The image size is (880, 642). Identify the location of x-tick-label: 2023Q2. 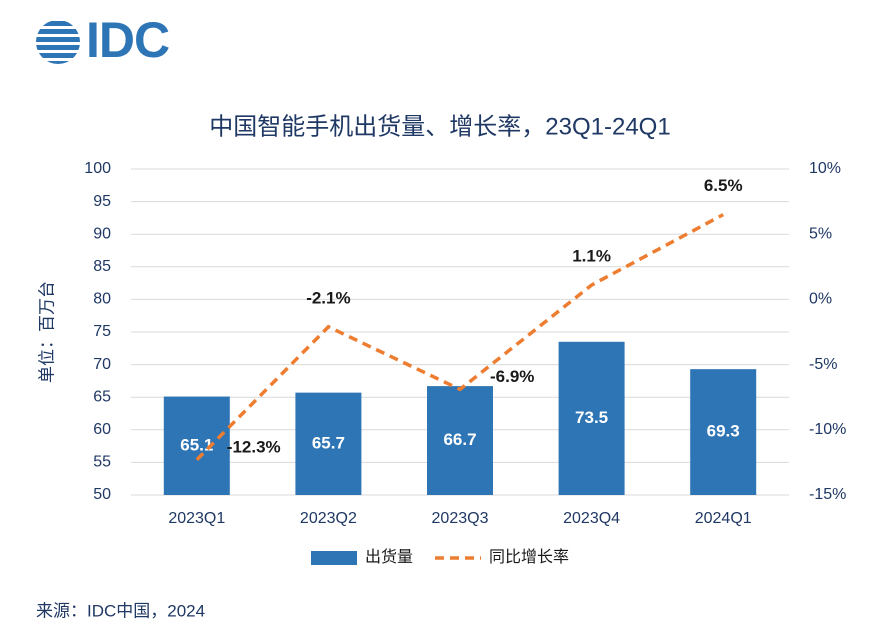
(328, 518).